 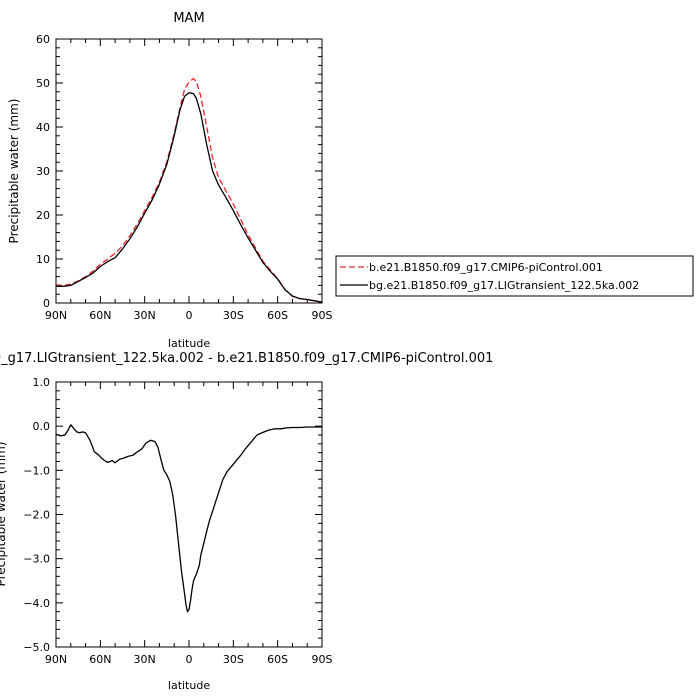 What do you see at coordinates (43, 259) in the screenshot?
I see `top-ytick-label: 10` at bounding box center [43, 259].